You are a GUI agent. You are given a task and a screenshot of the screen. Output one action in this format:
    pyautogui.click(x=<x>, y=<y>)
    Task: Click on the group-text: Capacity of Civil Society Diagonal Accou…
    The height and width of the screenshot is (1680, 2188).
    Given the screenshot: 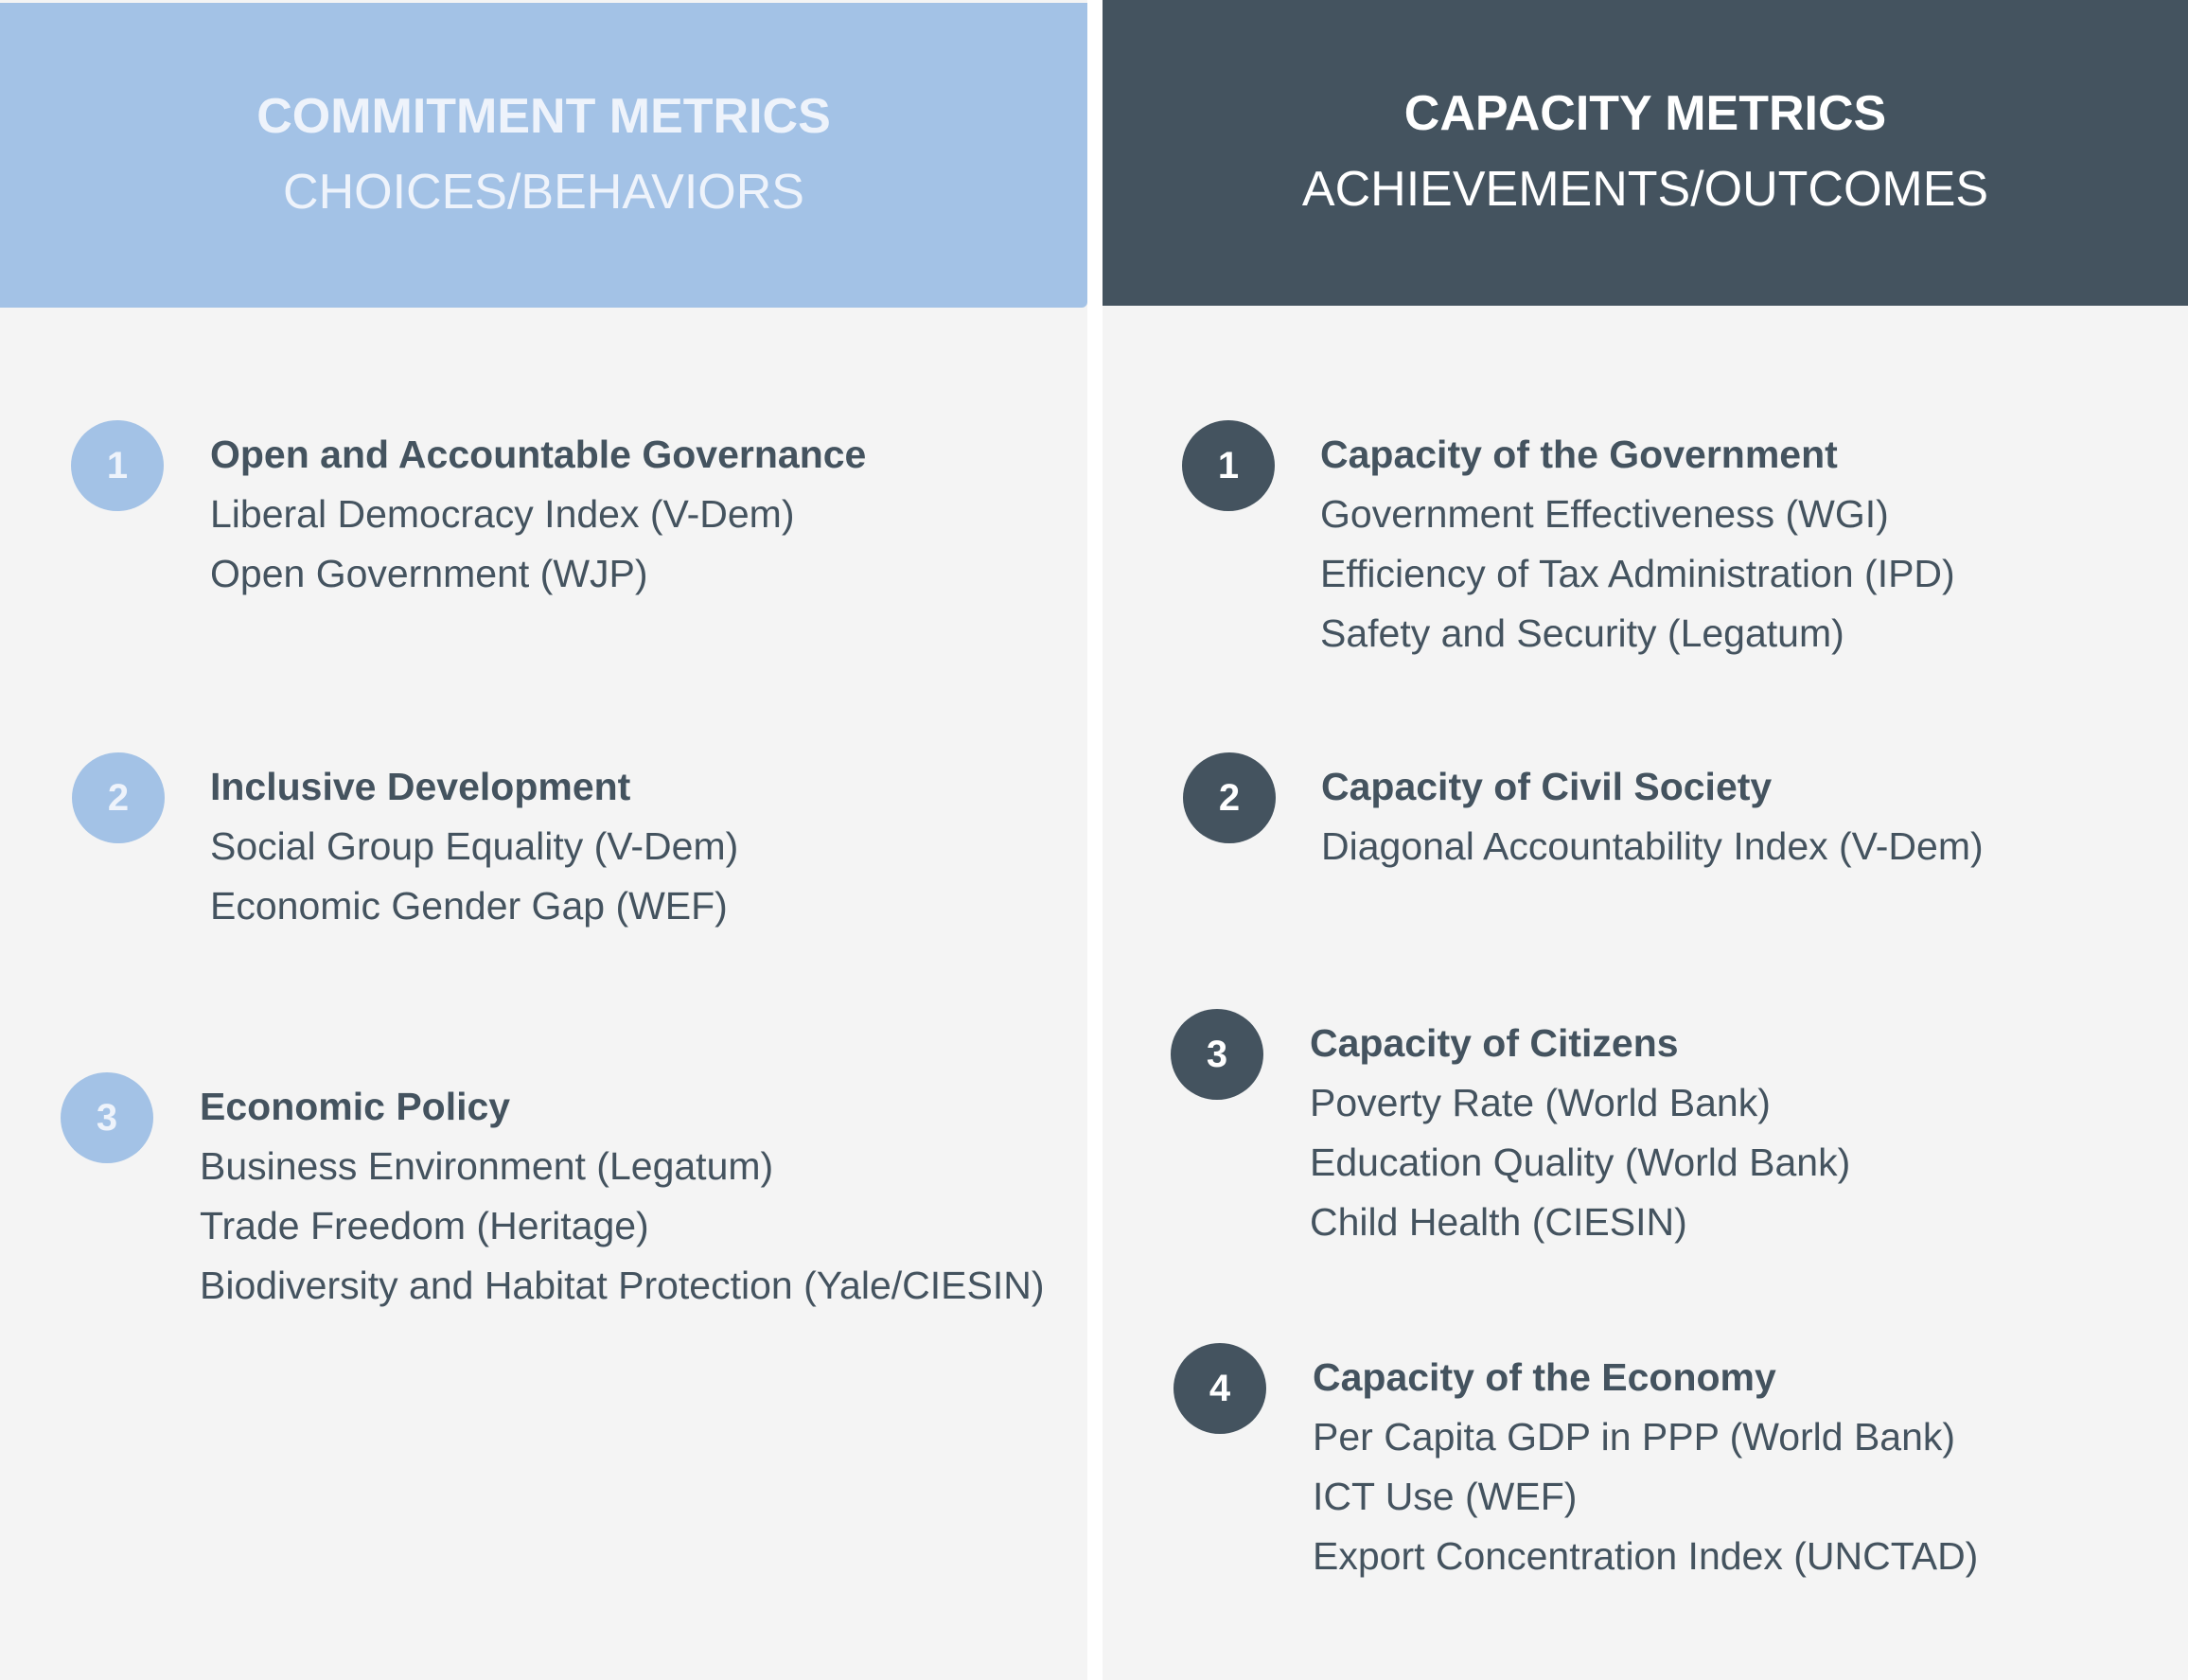 What is the action you would take?
    pyautogui.click(x=1653, y=816)
    